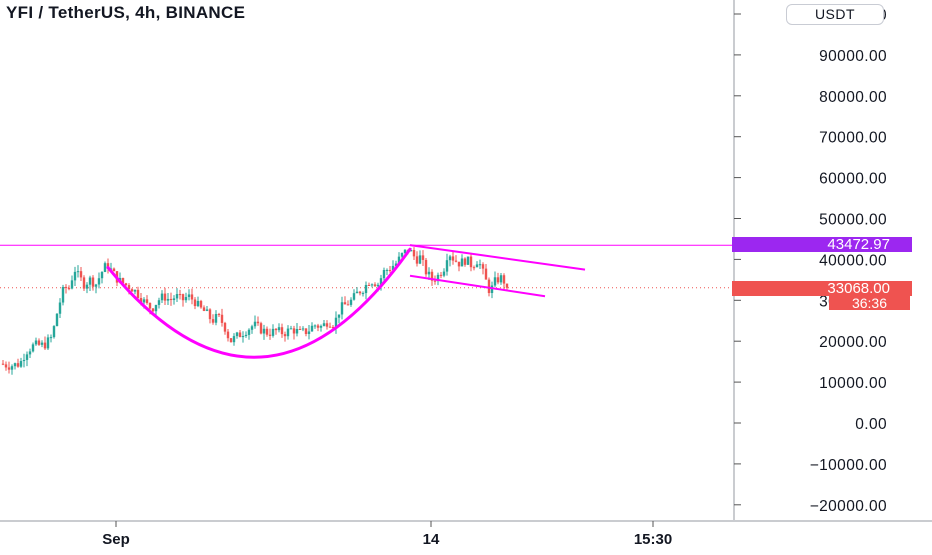 This screenshot has height=555, width=932. Describe the element at coordinates (853, 260) in the screenshot. I see `price-tick-label: 40000.00` at that location.